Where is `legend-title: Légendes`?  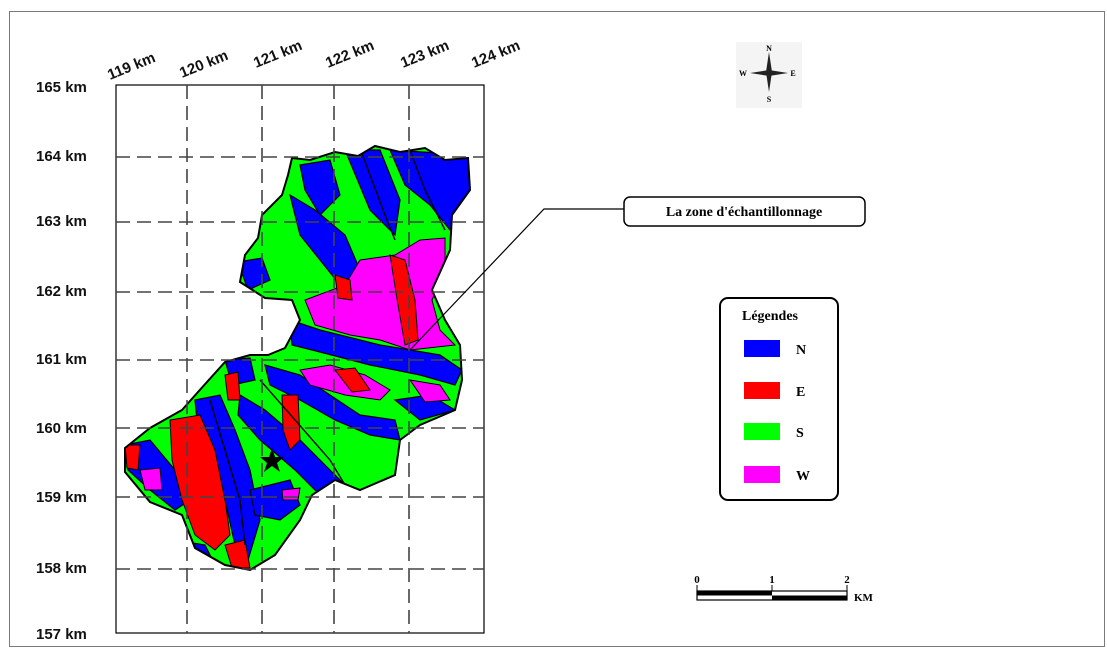
legend-title: Légendes is located at coordinates (770, 316).